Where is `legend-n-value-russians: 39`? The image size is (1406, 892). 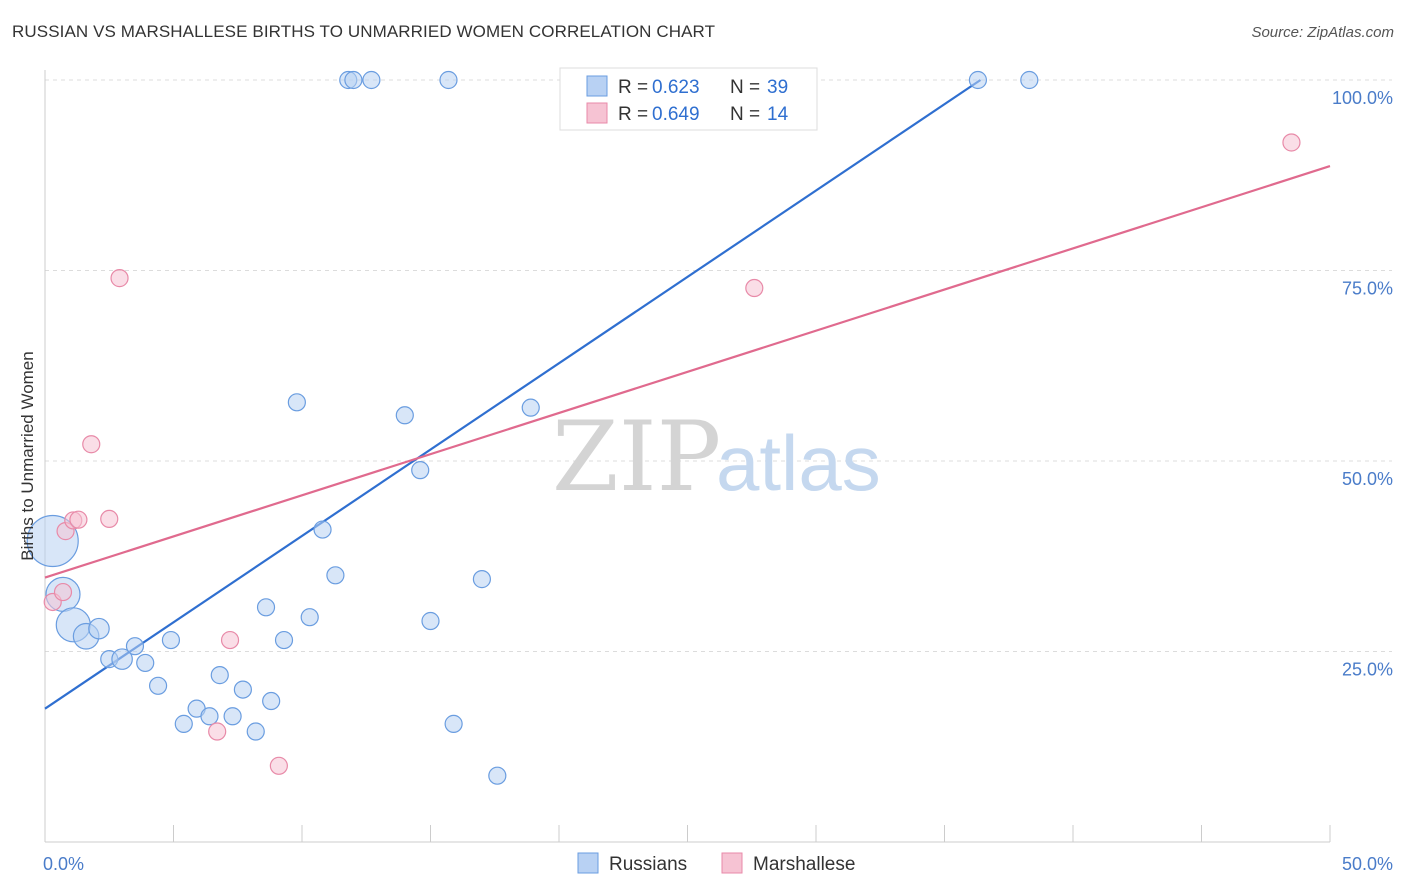
legend-n-value-russians: 39 is located at coordinates (777, 87).